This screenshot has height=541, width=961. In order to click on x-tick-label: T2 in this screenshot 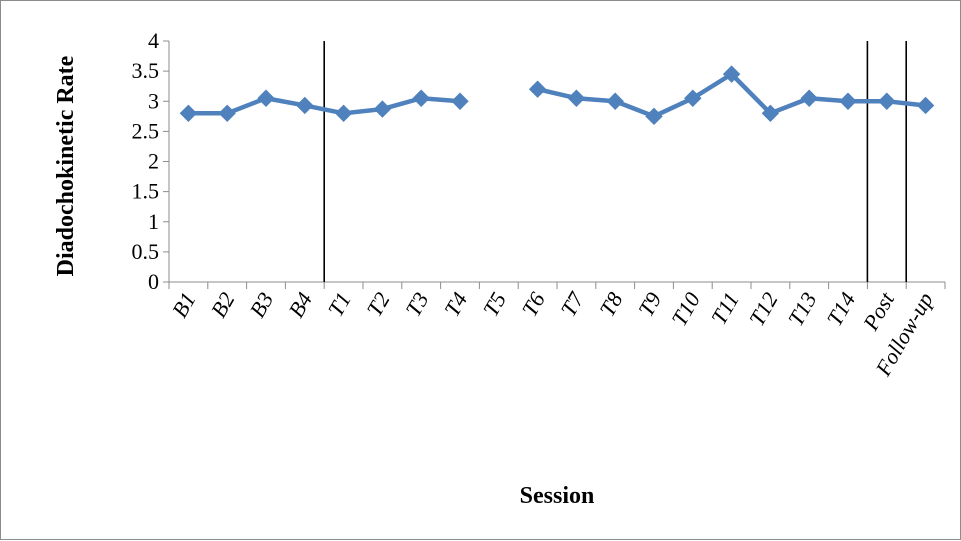, I will do `click(377, 304)`.